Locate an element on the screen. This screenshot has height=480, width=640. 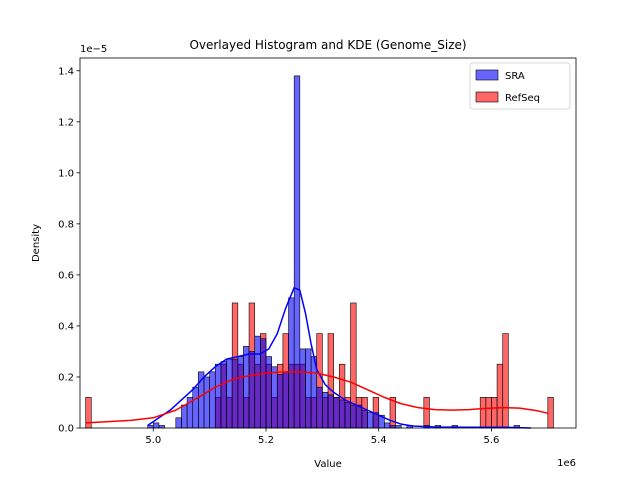
legend-label-refseq: RefSeq is located at coordinates (522, 98).